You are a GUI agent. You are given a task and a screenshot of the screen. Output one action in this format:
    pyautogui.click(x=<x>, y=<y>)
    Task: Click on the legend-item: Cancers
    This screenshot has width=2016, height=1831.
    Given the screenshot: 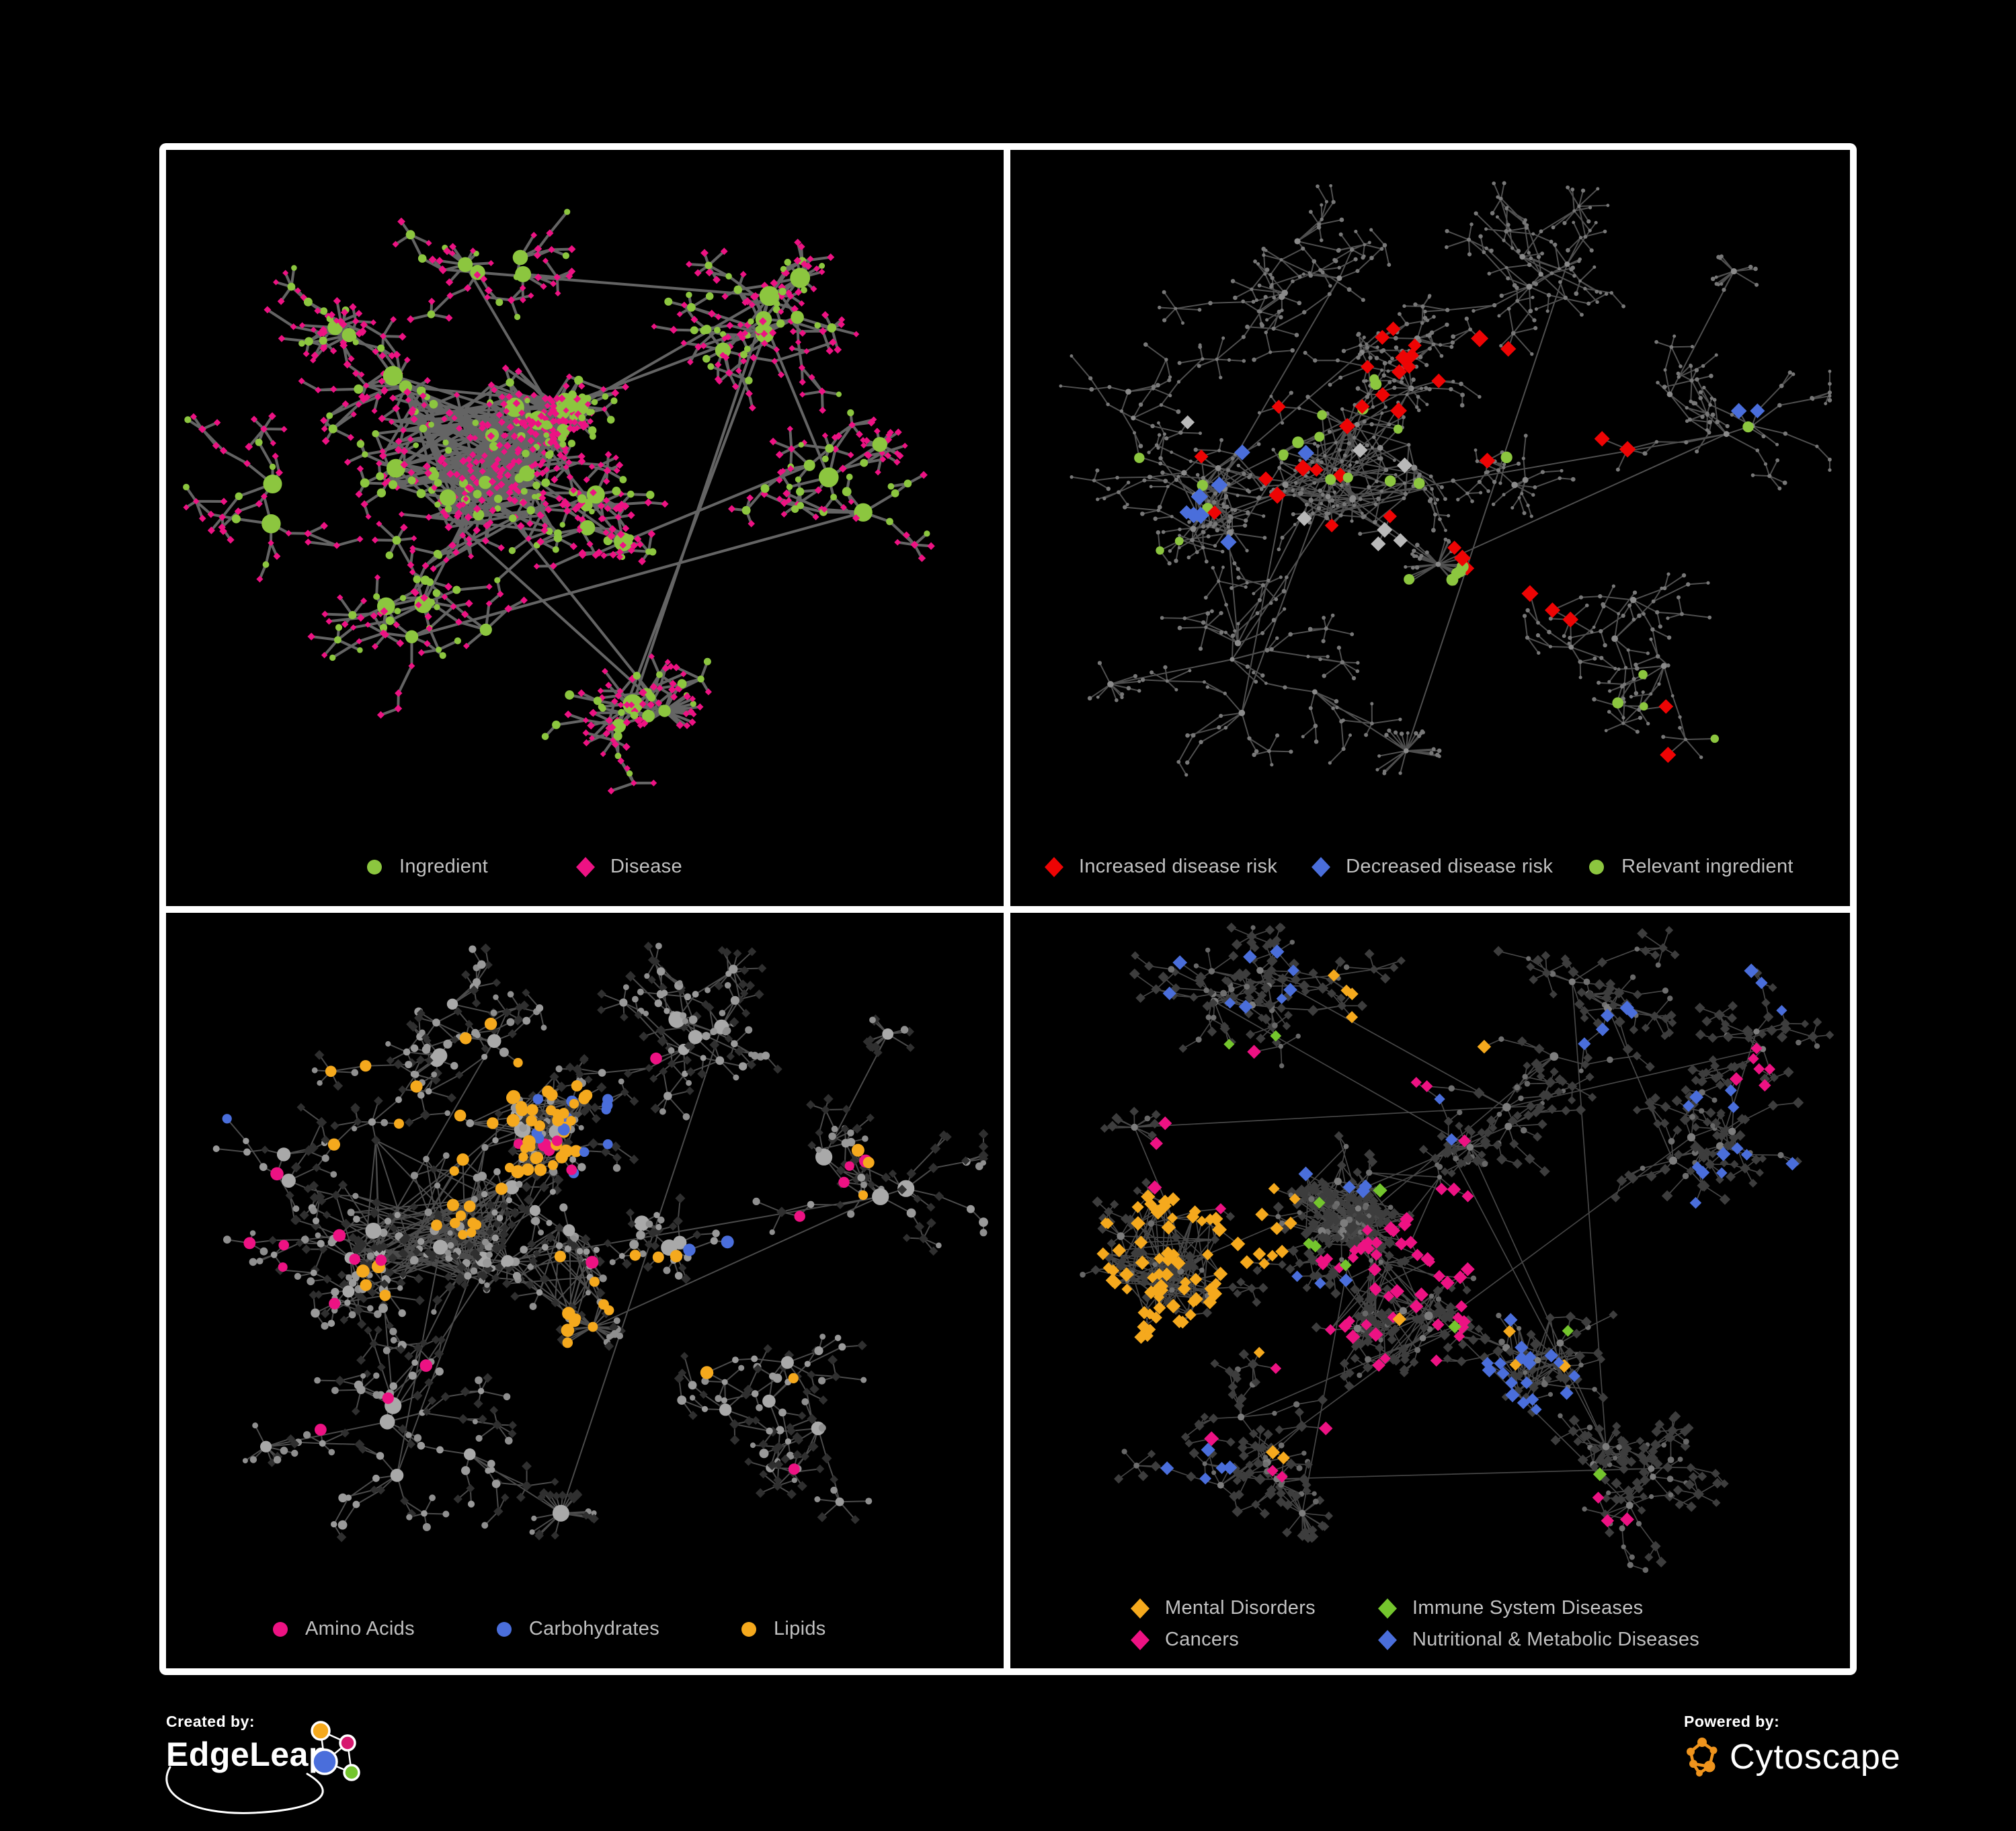 What is the action you would take?
    pyautogui.click(x=1253, y=1640)
    